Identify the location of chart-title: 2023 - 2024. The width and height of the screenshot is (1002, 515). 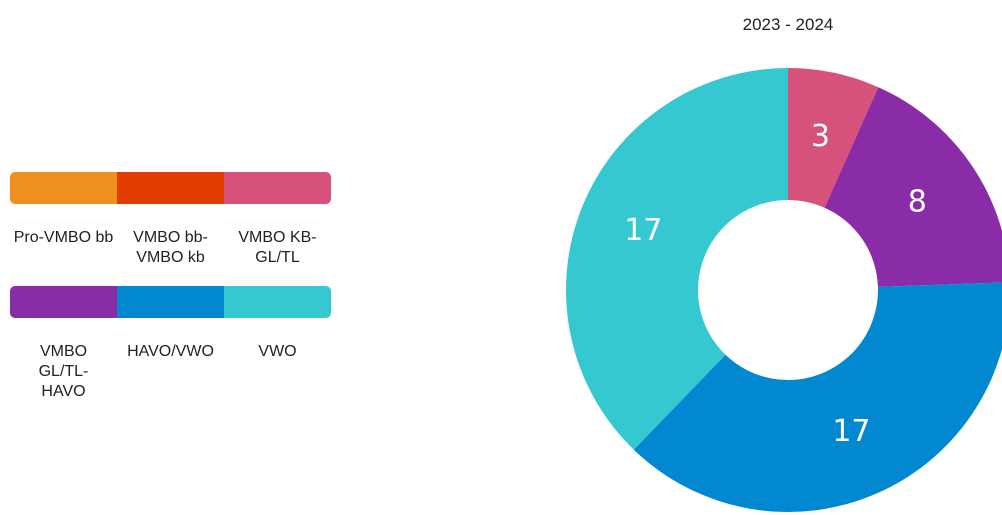
(788, 24).